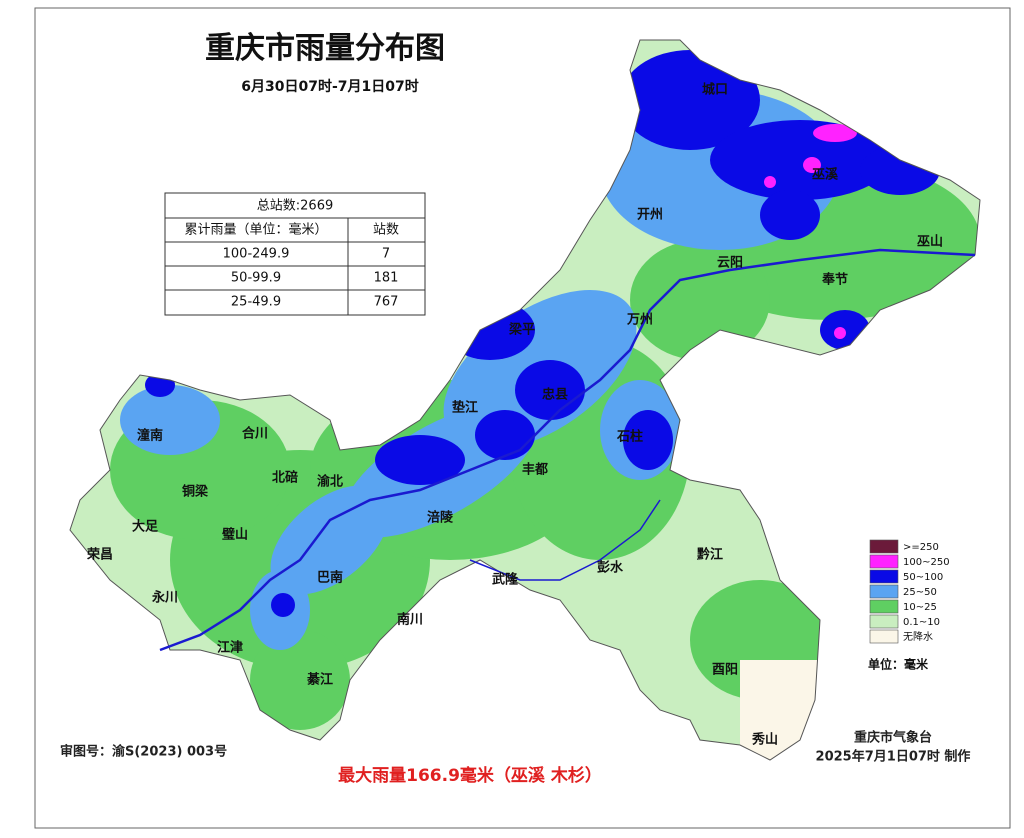 The height and width of the screenshot is (838, 1024). Describe the element at coordinates (285, 478) in the screenshot. I see `district-label: 北碚` at that location.